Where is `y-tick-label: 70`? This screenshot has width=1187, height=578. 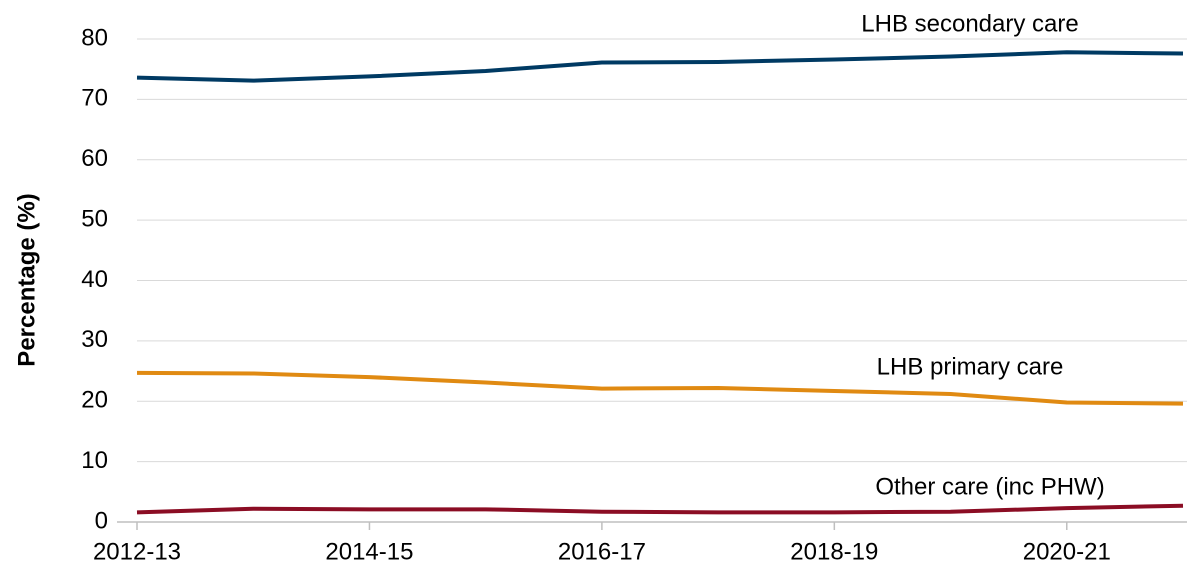
y-tick-label: 70 is located at coordinates (94, 98).